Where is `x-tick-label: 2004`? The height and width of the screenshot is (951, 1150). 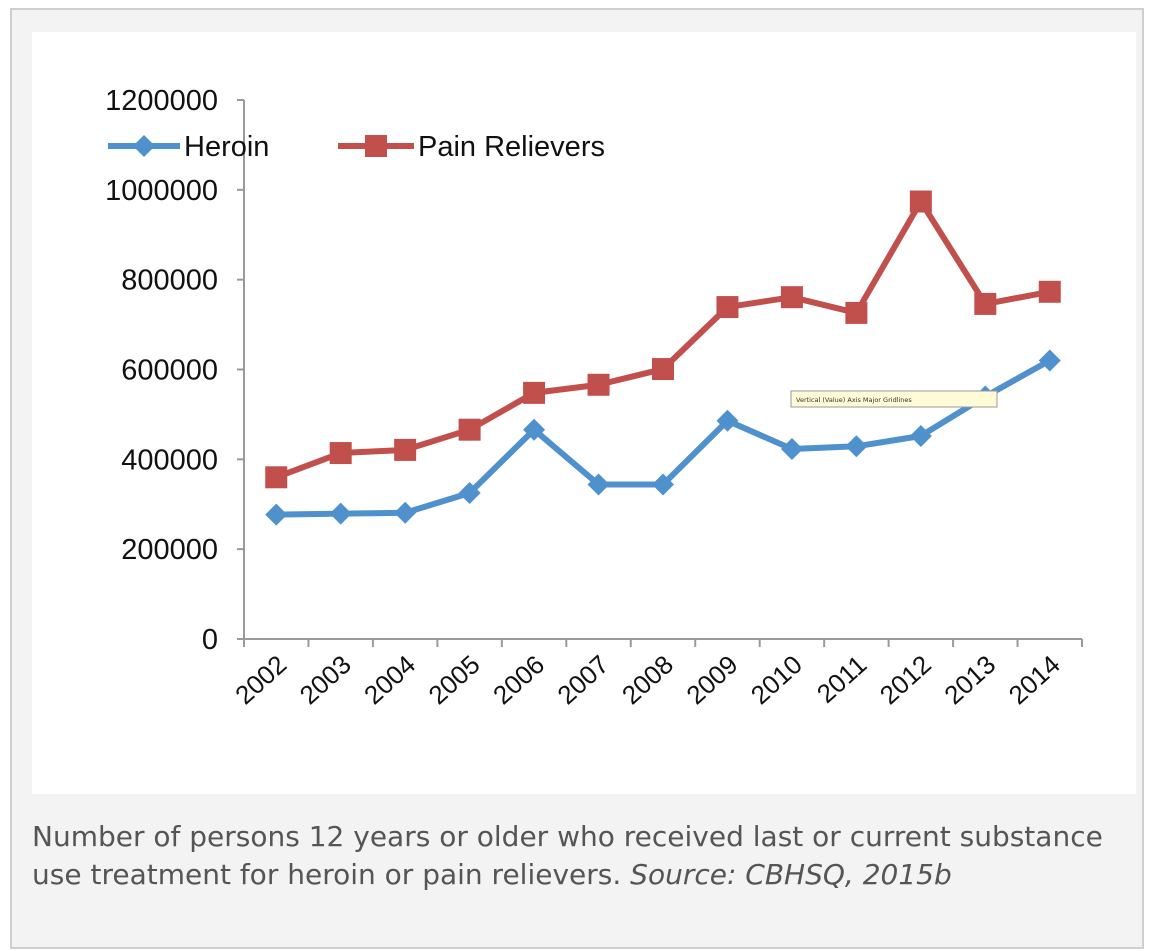
x-tick-label: 2004 is located at coordinates (389, 679).